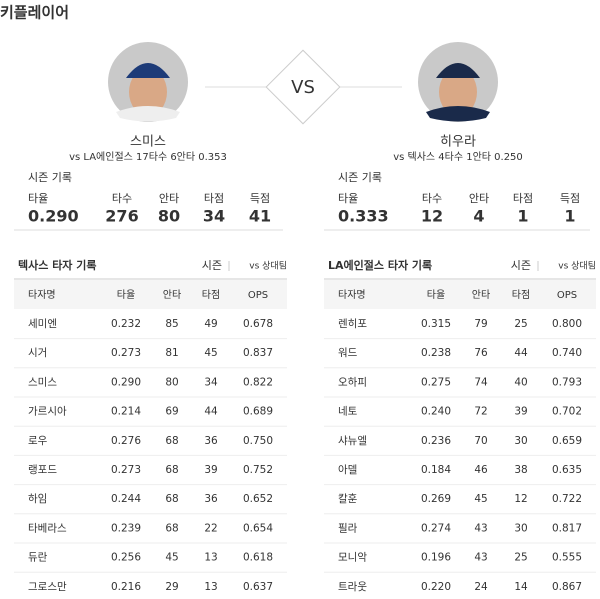 The height and width of the screenshot is (599, 600). I want to click on table-cell: 0.817, so click(567, 528).